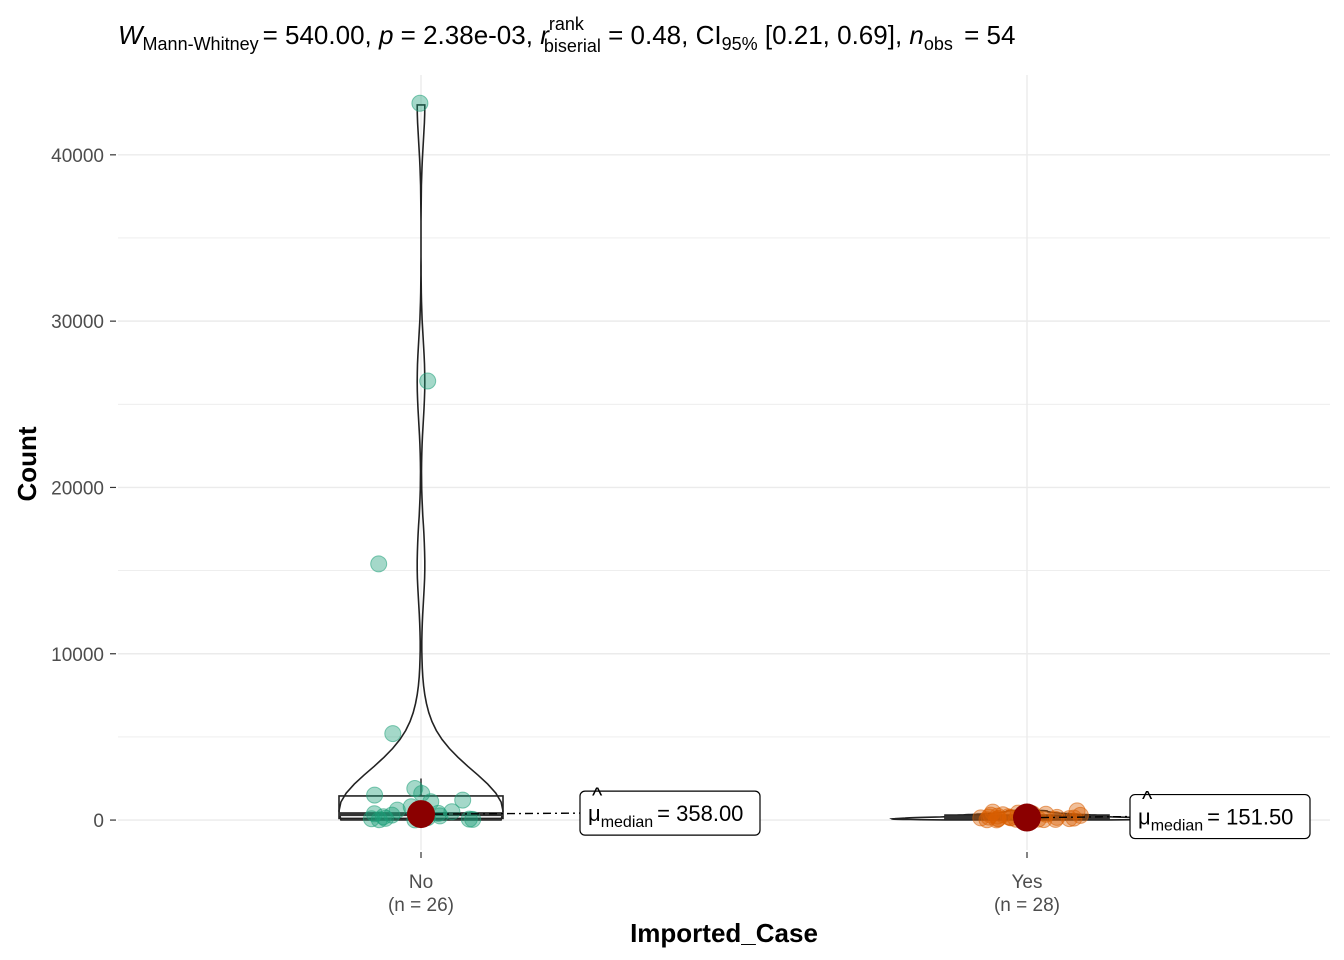  What do you see at coordinates (77, 655) in the screenshot?
I see `y-tick-label: 10000` at bounding box center [77, 655].